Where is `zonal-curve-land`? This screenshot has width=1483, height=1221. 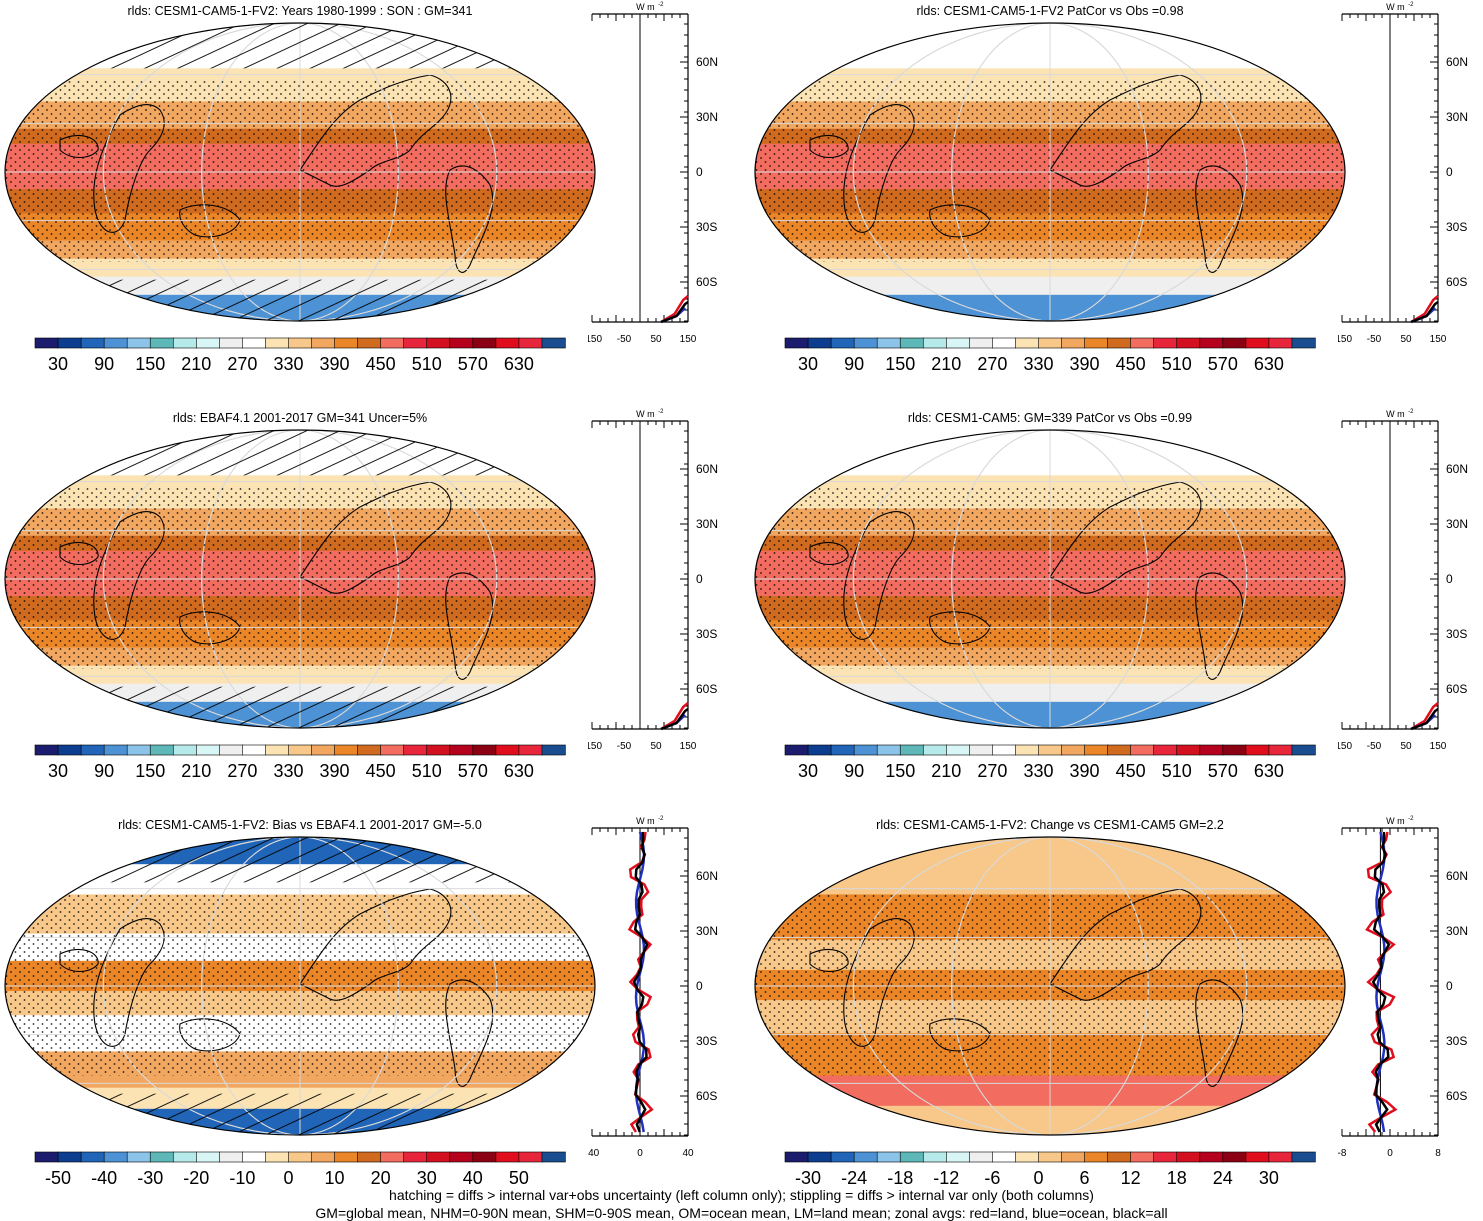 zonal-curve-land is located at coordinates (674, 309).